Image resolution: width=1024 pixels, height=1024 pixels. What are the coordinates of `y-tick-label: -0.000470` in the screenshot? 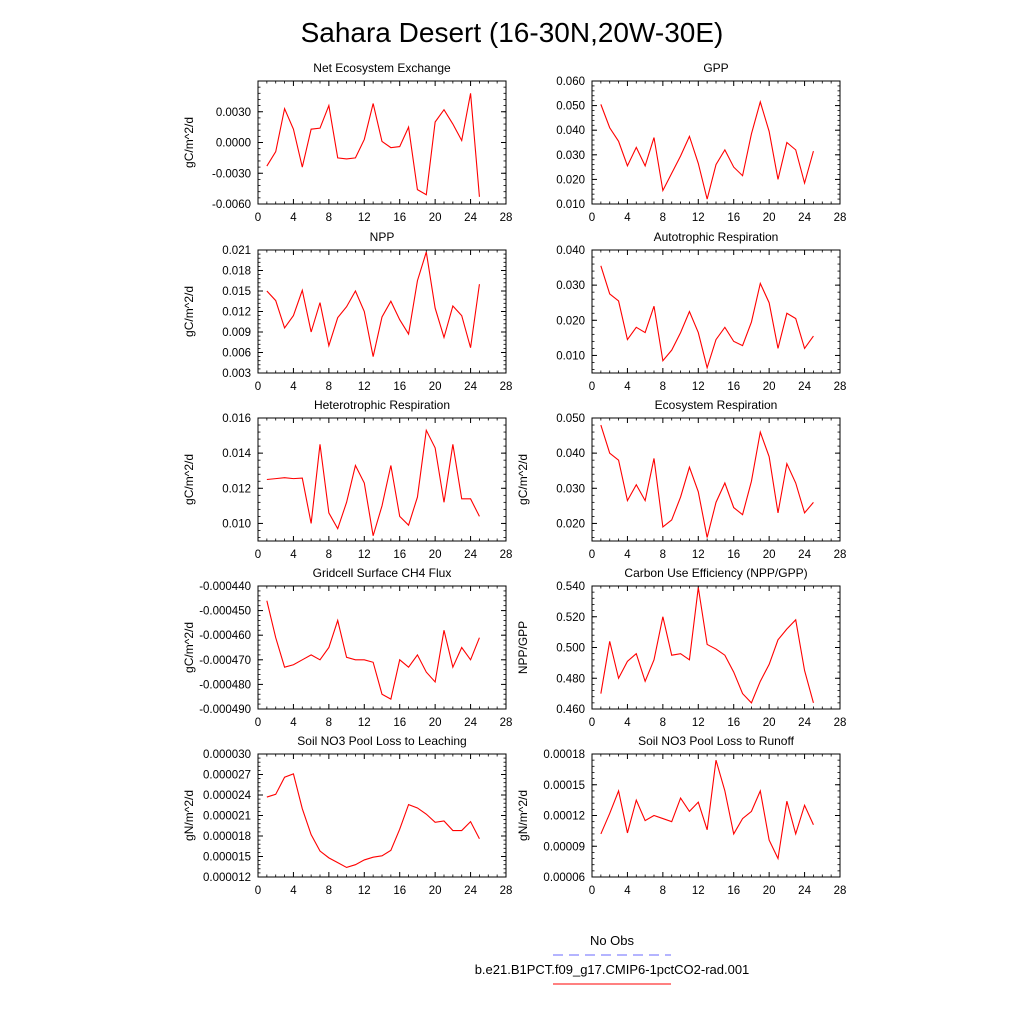 It's located at (225, 661).